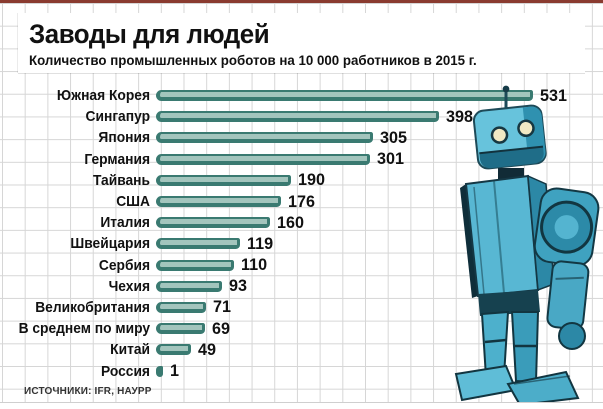 This screenshot has height=409, width=603. Describe the element at coordinates (103, 96) in the screenshot. I see `row-label: Южная Корея` at that location.